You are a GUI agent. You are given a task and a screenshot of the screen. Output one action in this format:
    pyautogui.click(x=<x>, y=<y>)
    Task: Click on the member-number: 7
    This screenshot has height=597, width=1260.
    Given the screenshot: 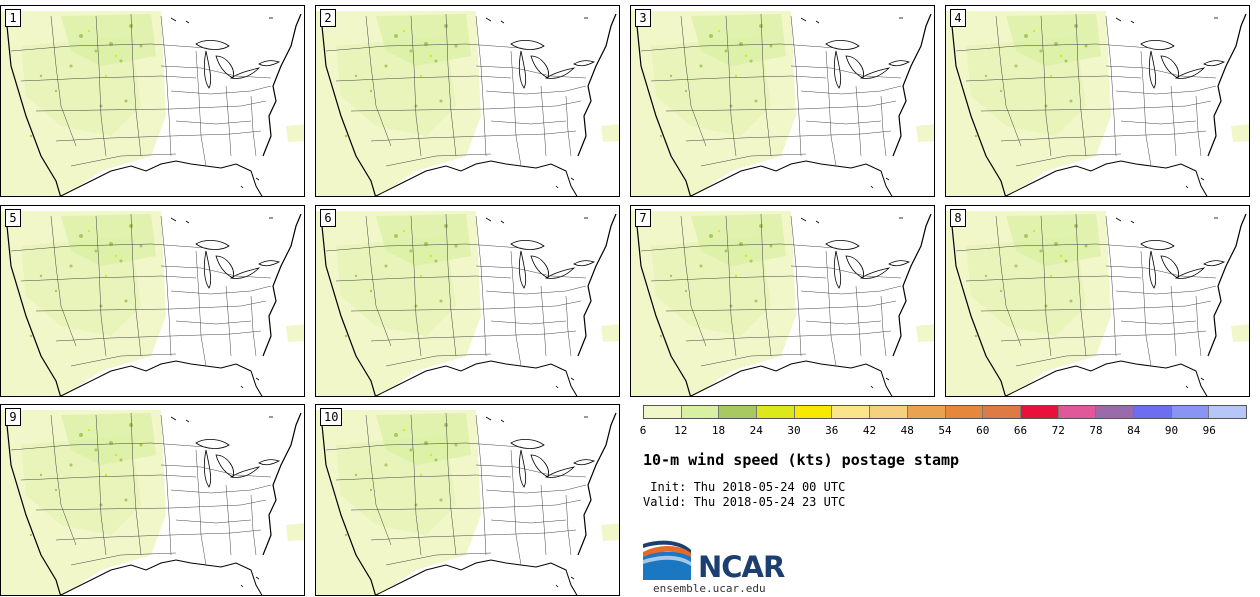 What is the action you would take?
    pyautogui.click(x=643, y=218)
    